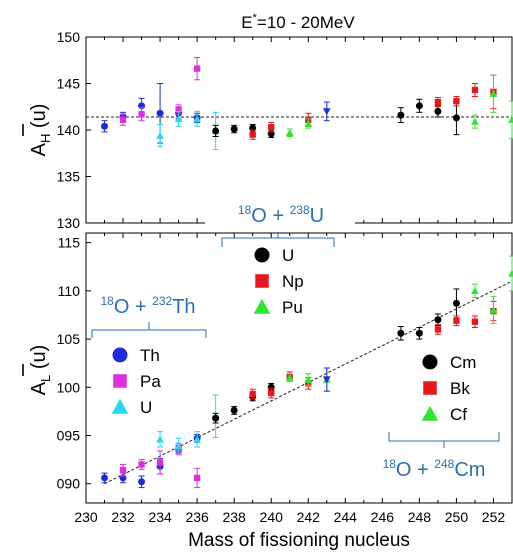  I want to click on upper-extra-triangle-down-point, so click(326, 112).